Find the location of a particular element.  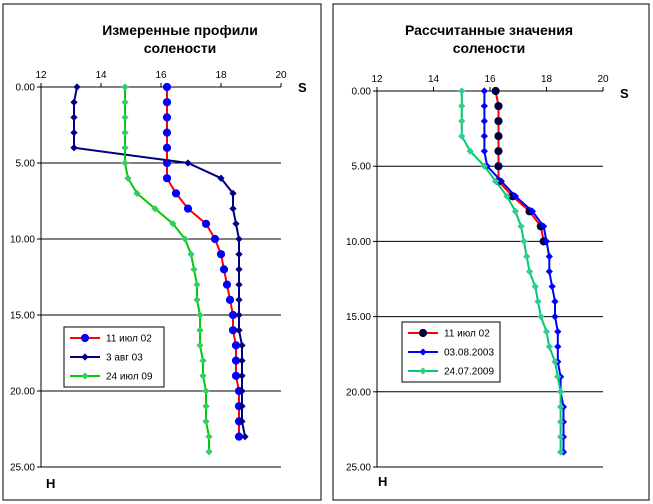

legend-label: 3 авг 03 is located at coordinates (124, 358).